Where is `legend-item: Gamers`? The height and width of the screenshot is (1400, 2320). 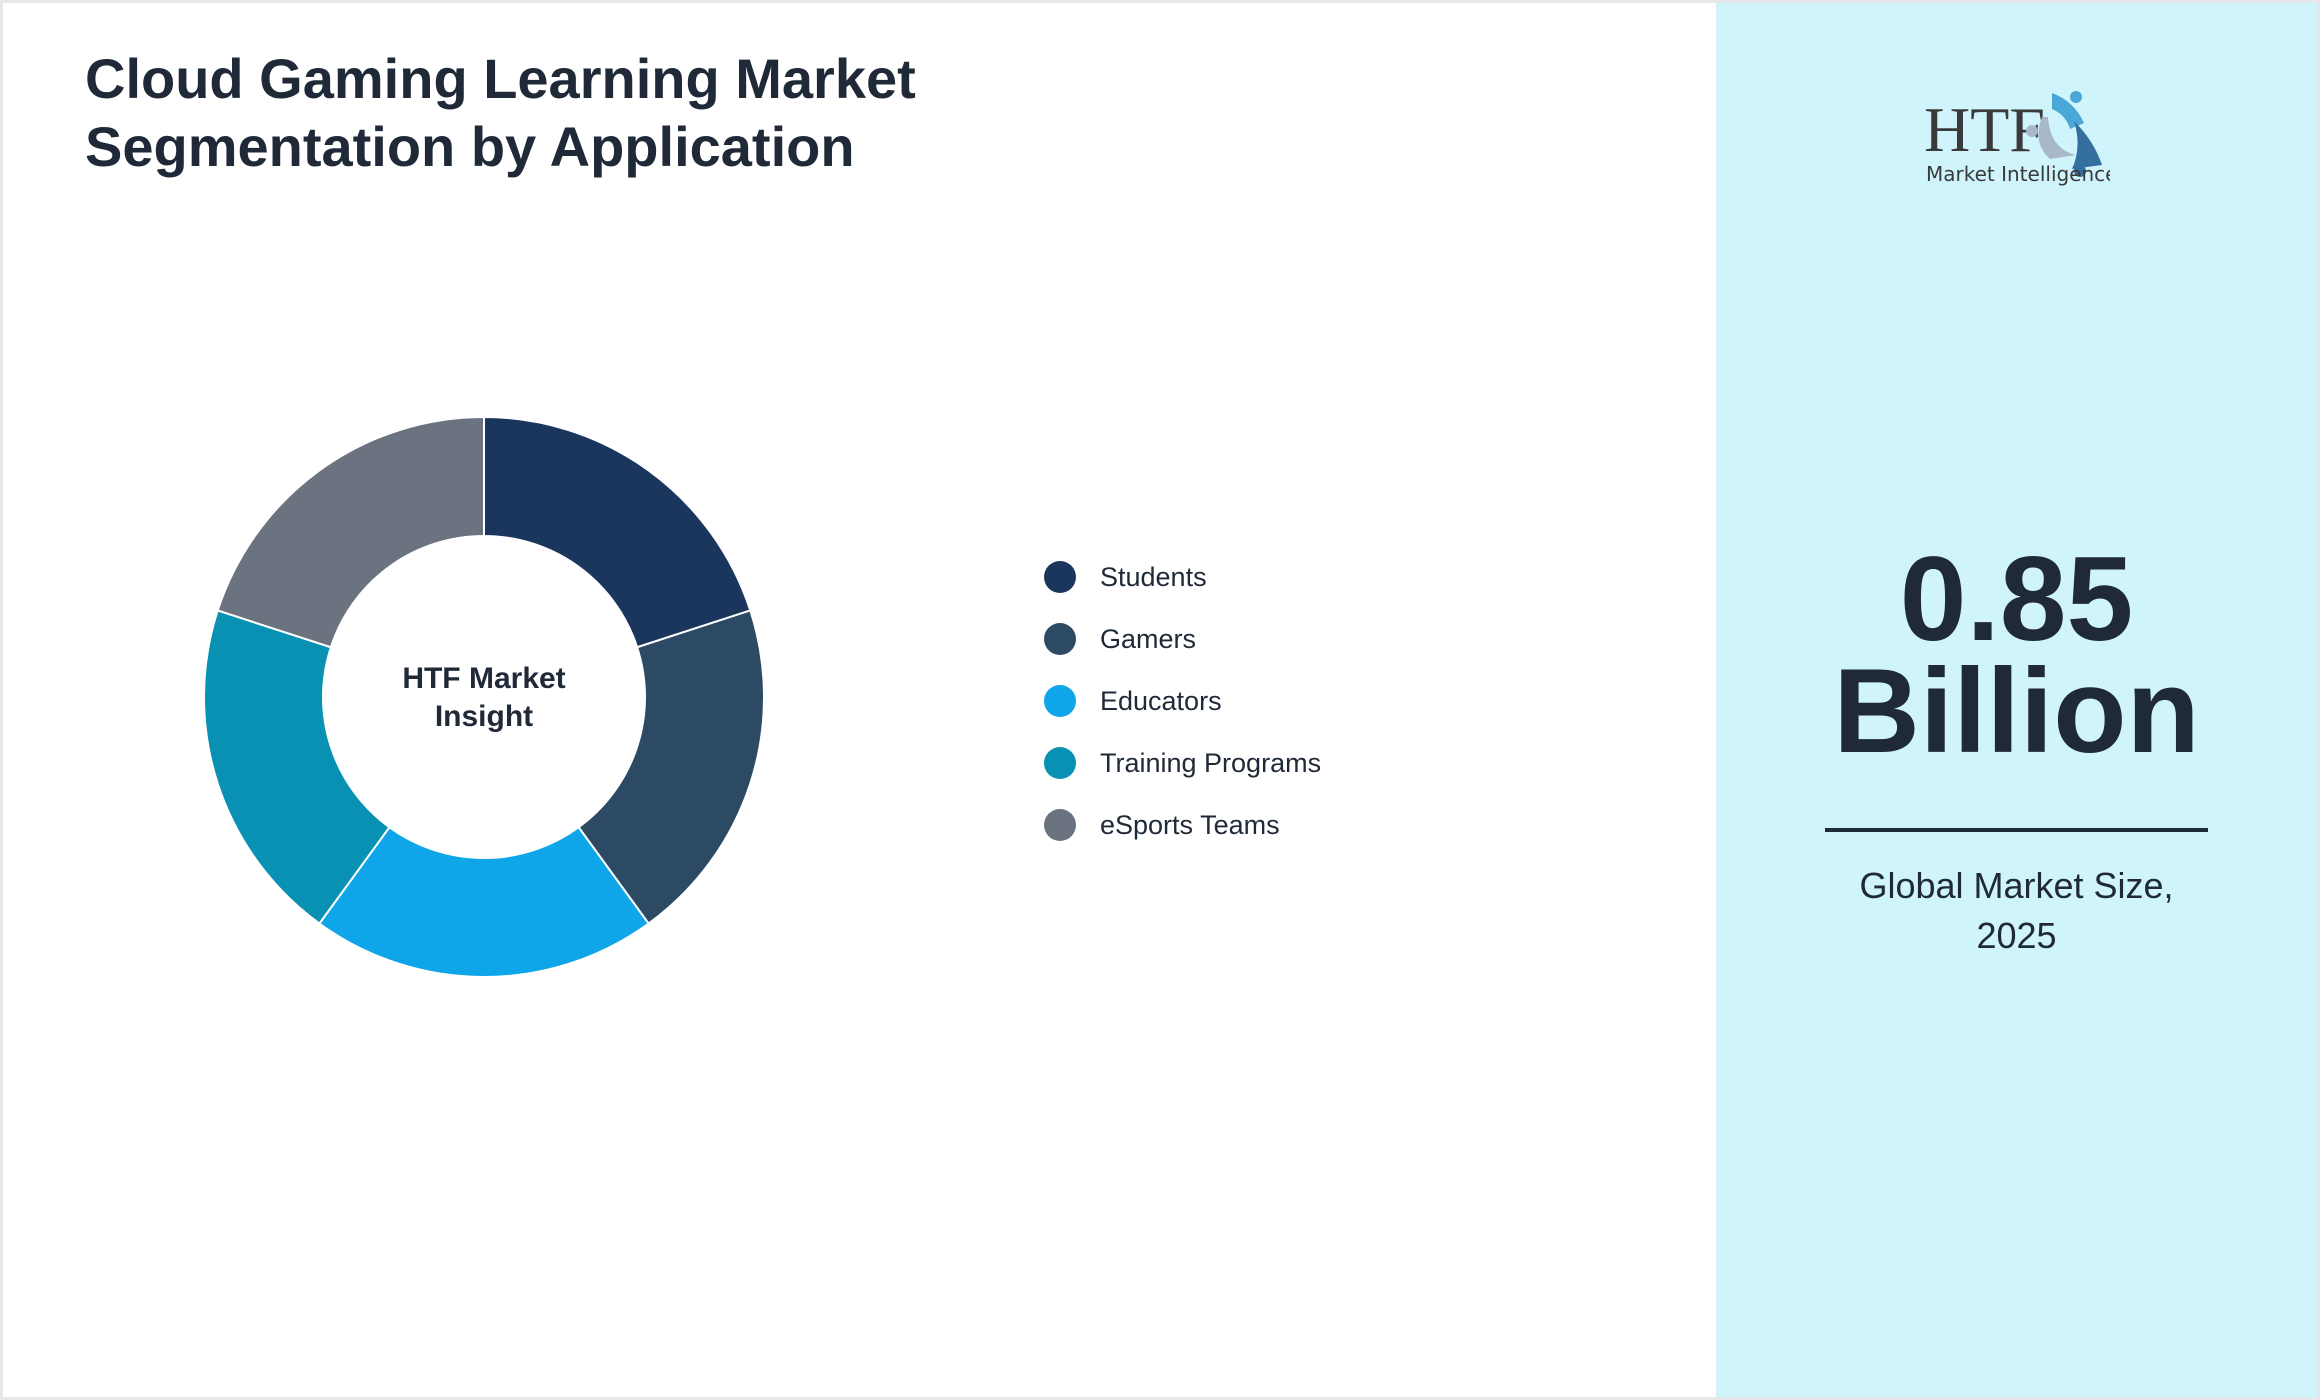 legend-item: Gamers is located at coordinates (1120, 639).